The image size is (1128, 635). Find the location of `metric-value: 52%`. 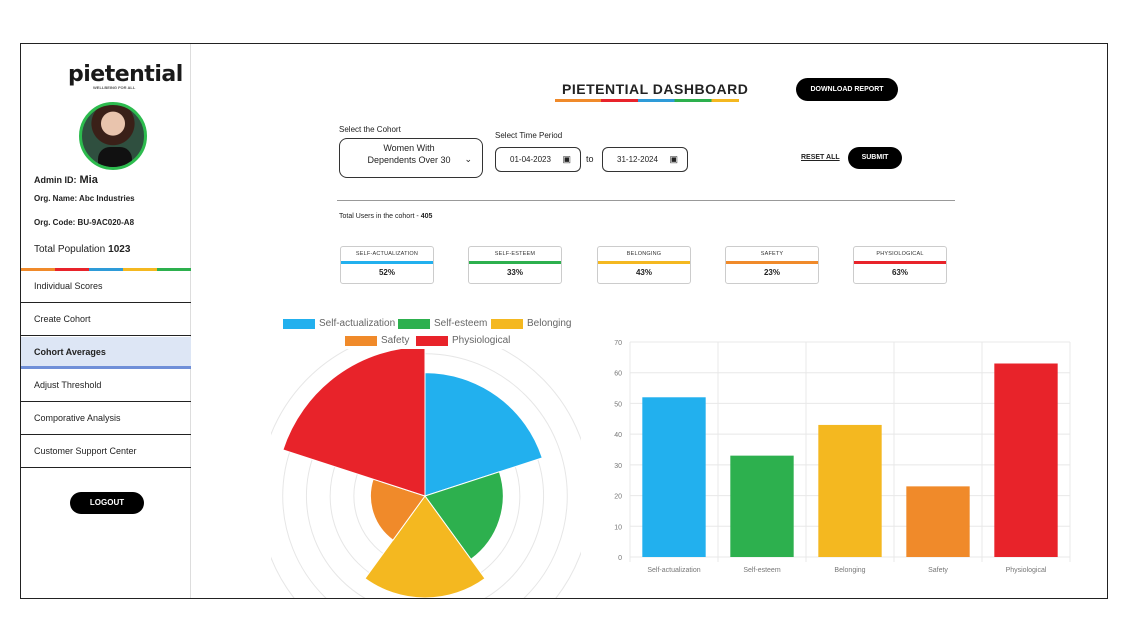

metric-value: 52% is located at coordinates (386, 272).